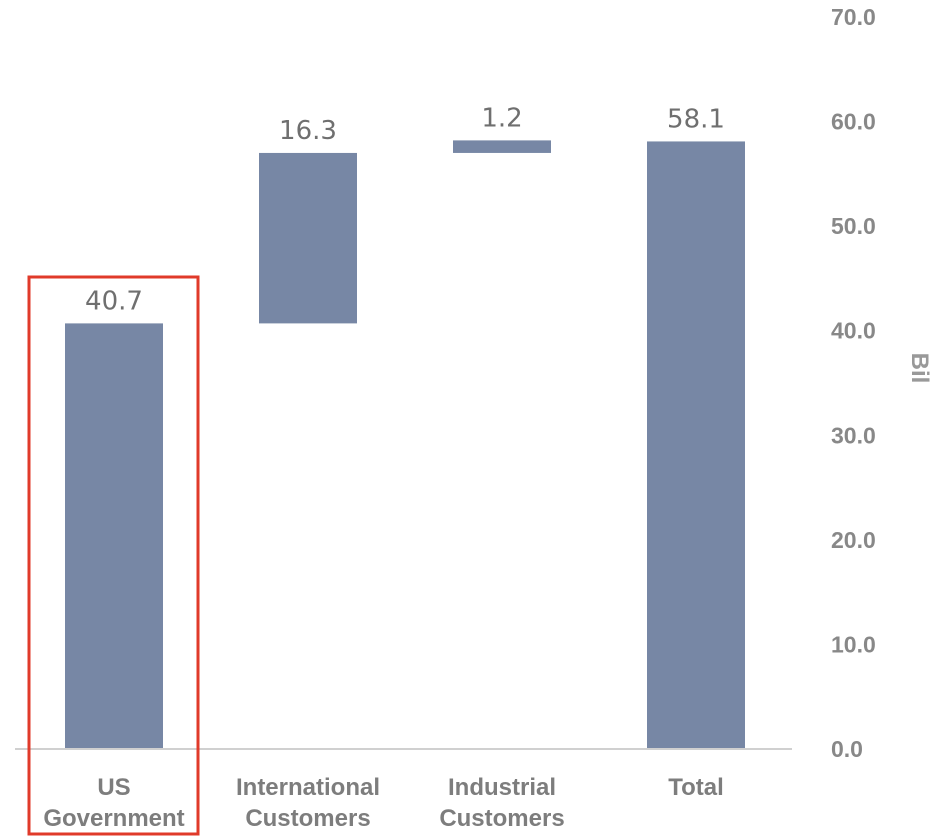  Describe the element at coordinates (853, 17) in the screenshot. I see `y-tick-label-7: 70.0` at that location.